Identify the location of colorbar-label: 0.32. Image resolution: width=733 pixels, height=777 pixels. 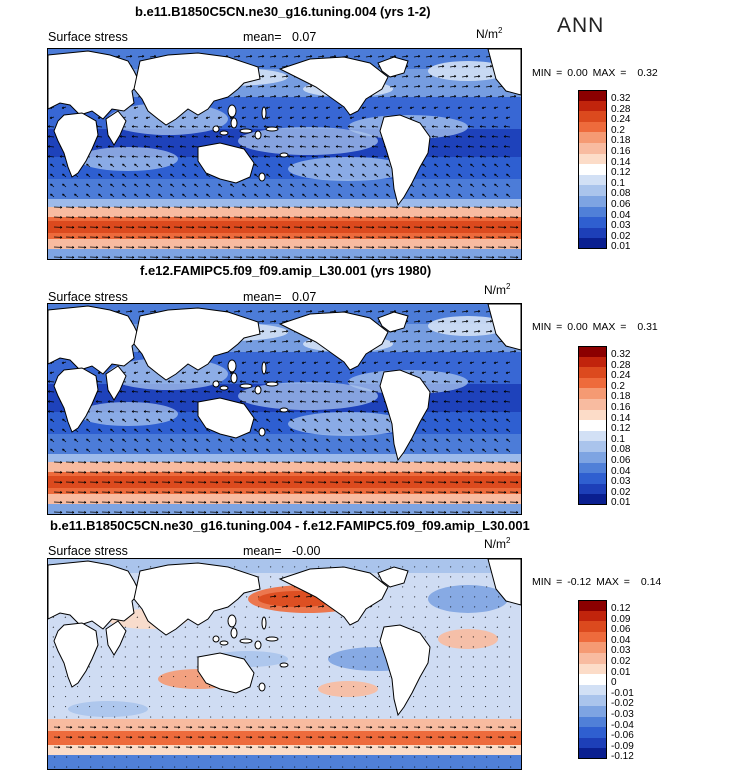
(621, 354).